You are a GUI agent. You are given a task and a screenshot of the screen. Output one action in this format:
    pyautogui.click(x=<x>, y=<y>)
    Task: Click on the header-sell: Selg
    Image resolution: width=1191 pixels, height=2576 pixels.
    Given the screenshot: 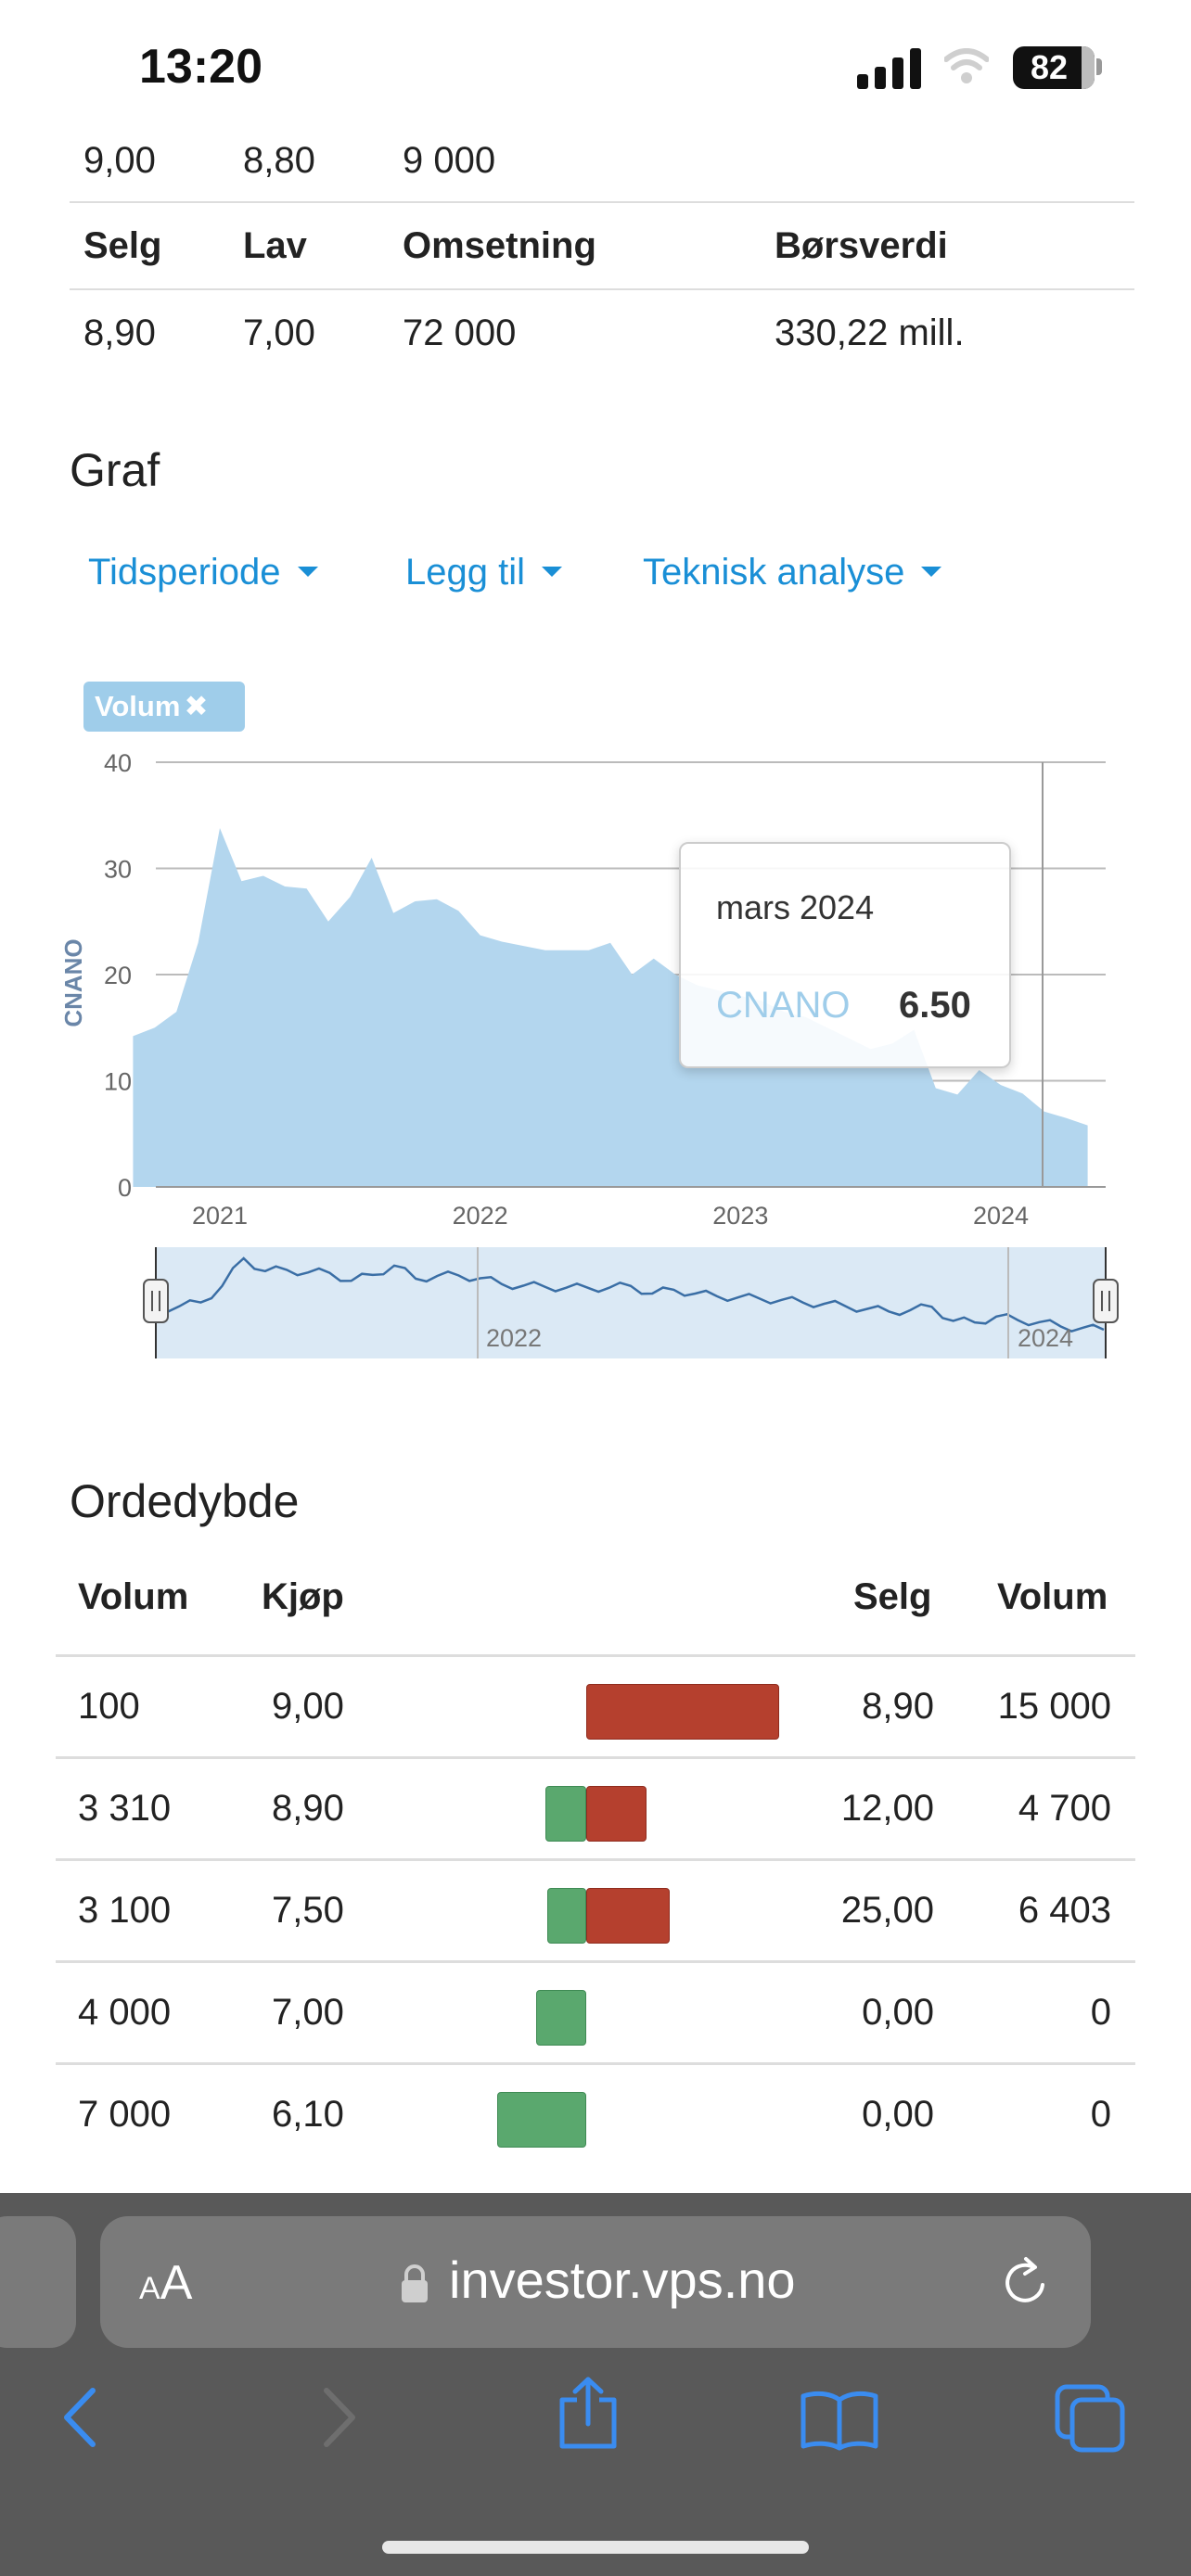 What is the action you would take?
    pyautogui.click(x=892, y=1597)
    